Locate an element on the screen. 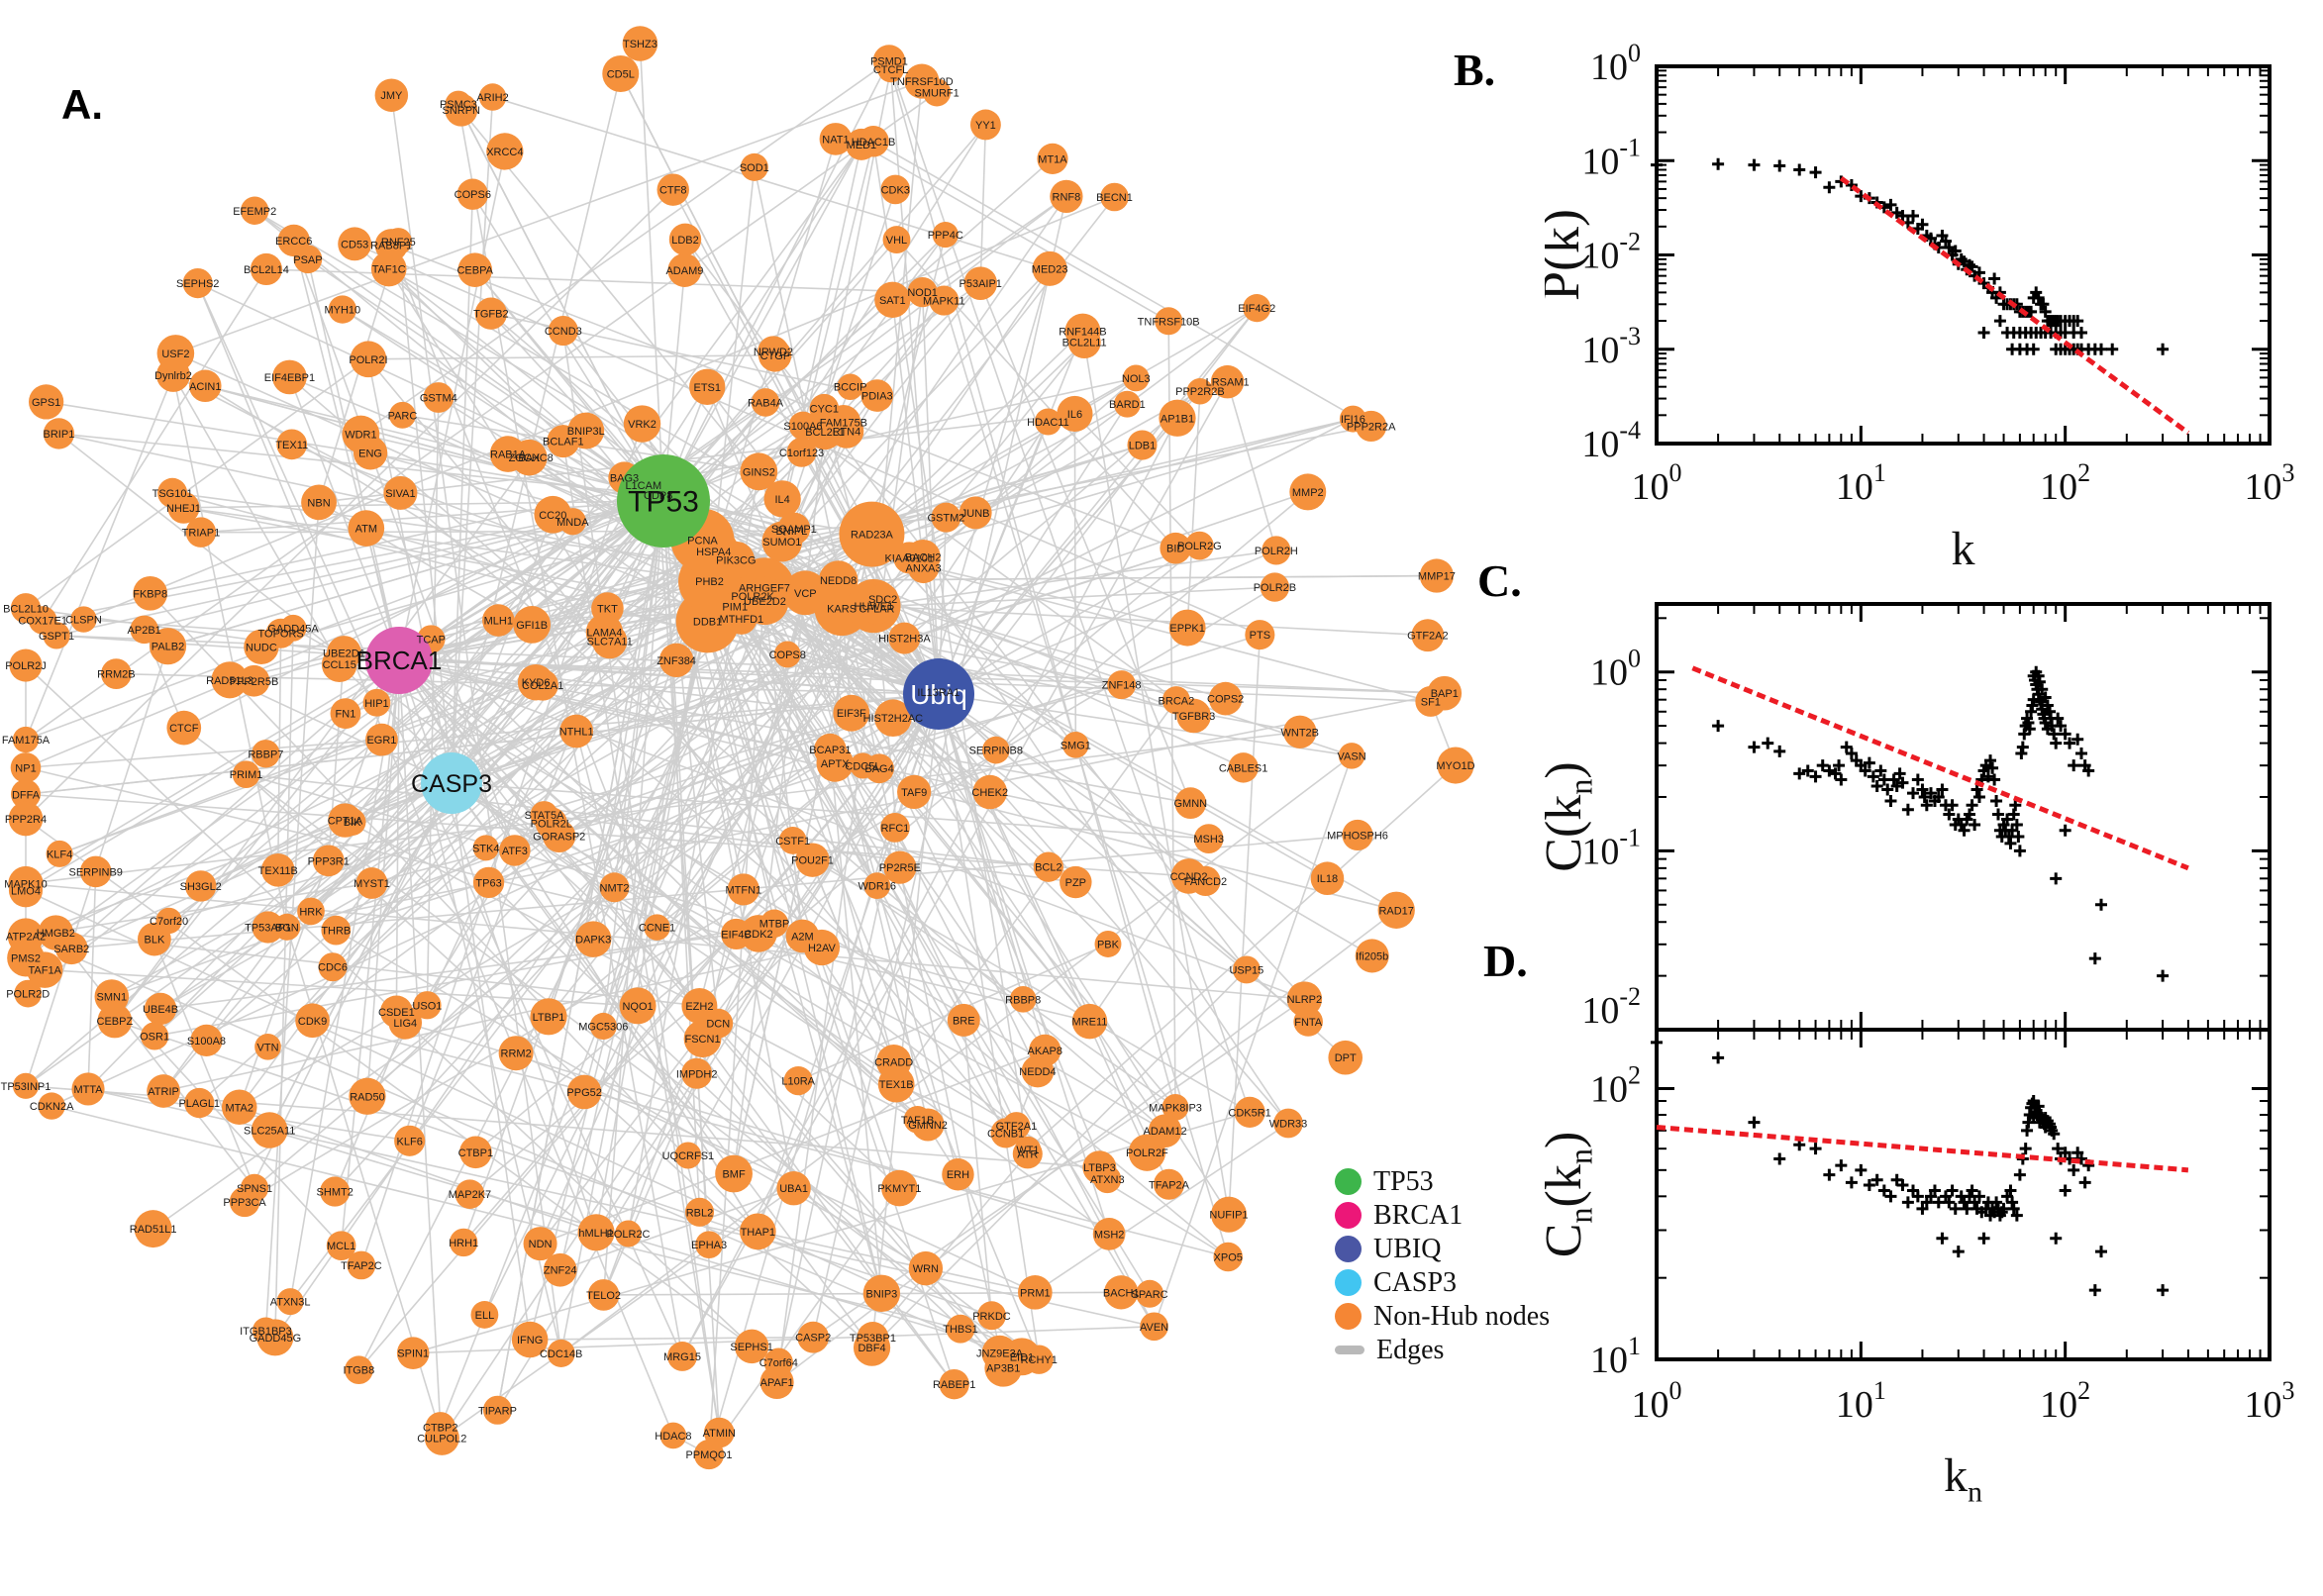 The image size is (2323, 1596). network-node-label: CDK5R1 is located at coordinates (1249, 1113).